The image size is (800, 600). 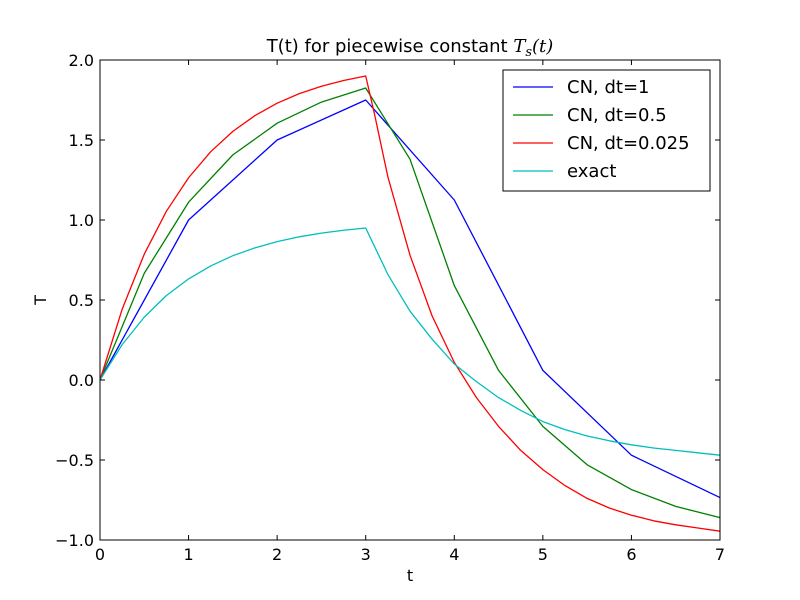 I want to click on x-tick-label: 6, so click(x=631, y=554).